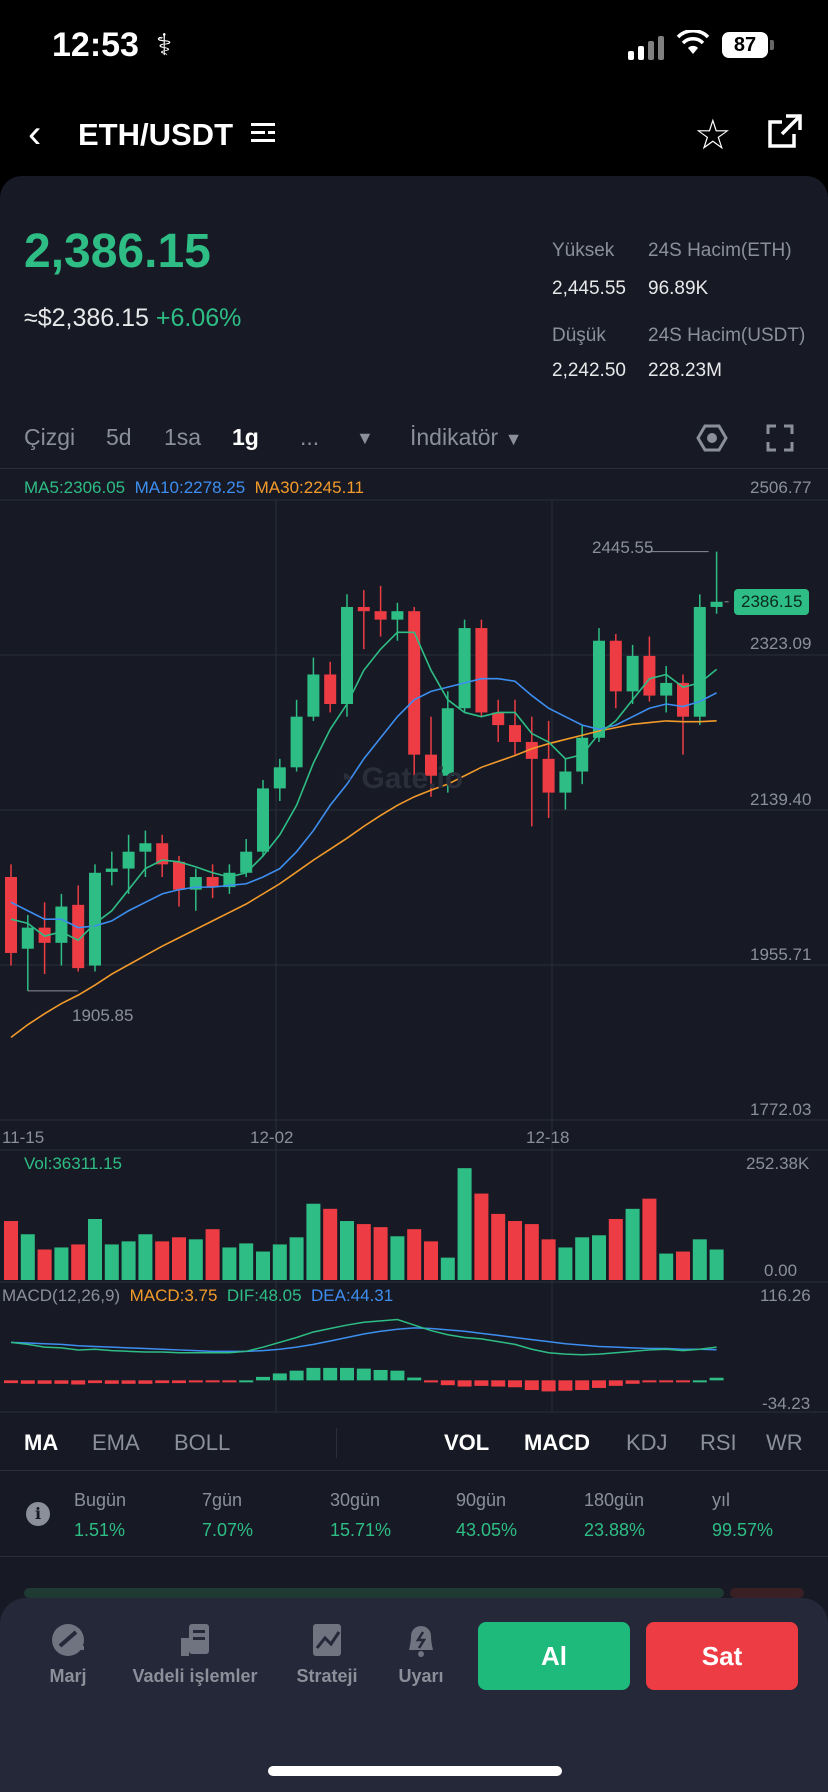  Describe the element at coordinates (722, 1656) in the screenshot. I see `sell-button: Sat` at that location.